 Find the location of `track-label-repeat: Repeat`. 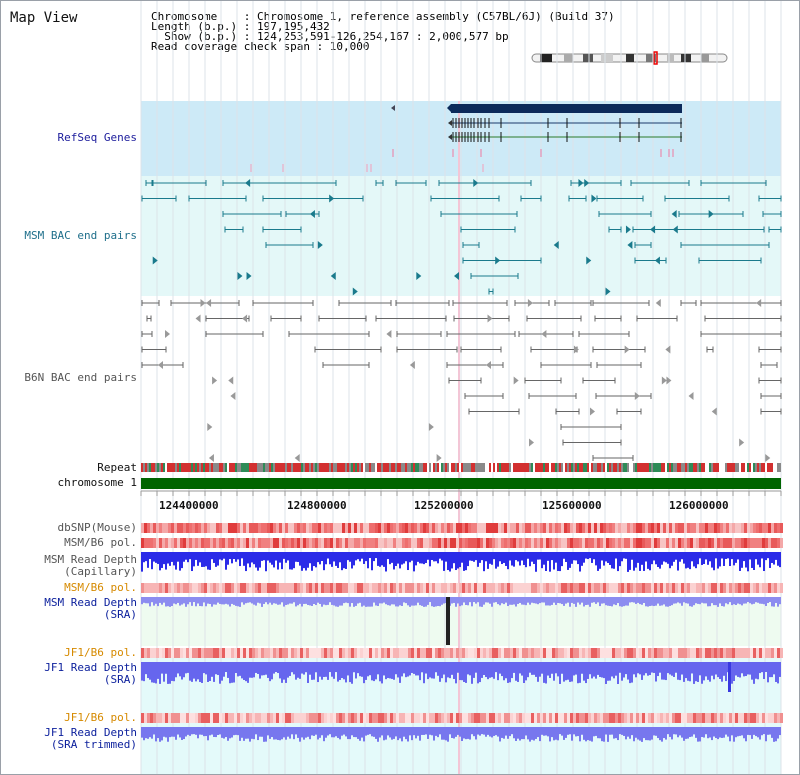

track-label-repeat: Repeat is located at coordinates (117, 467).